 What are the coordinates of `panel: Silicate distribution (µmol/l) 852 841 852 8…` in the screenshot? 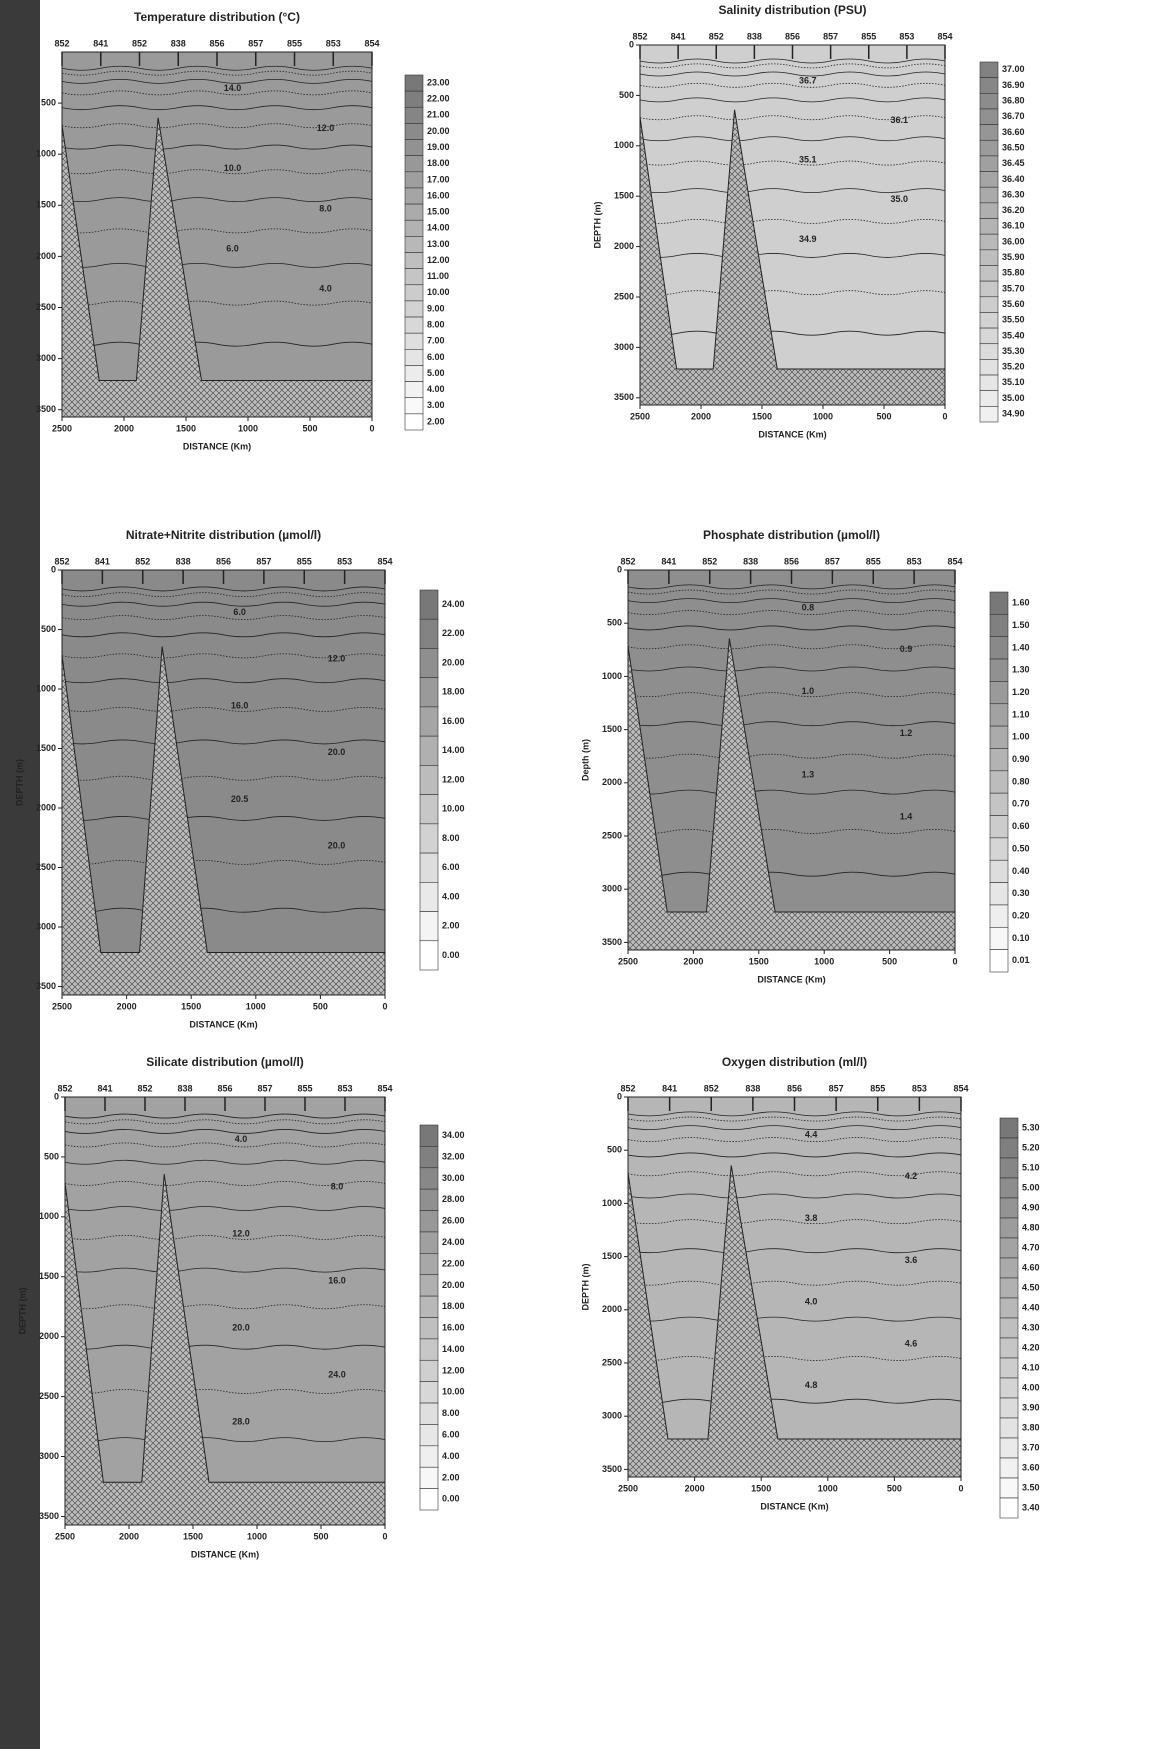 It's located at (240, 1307).